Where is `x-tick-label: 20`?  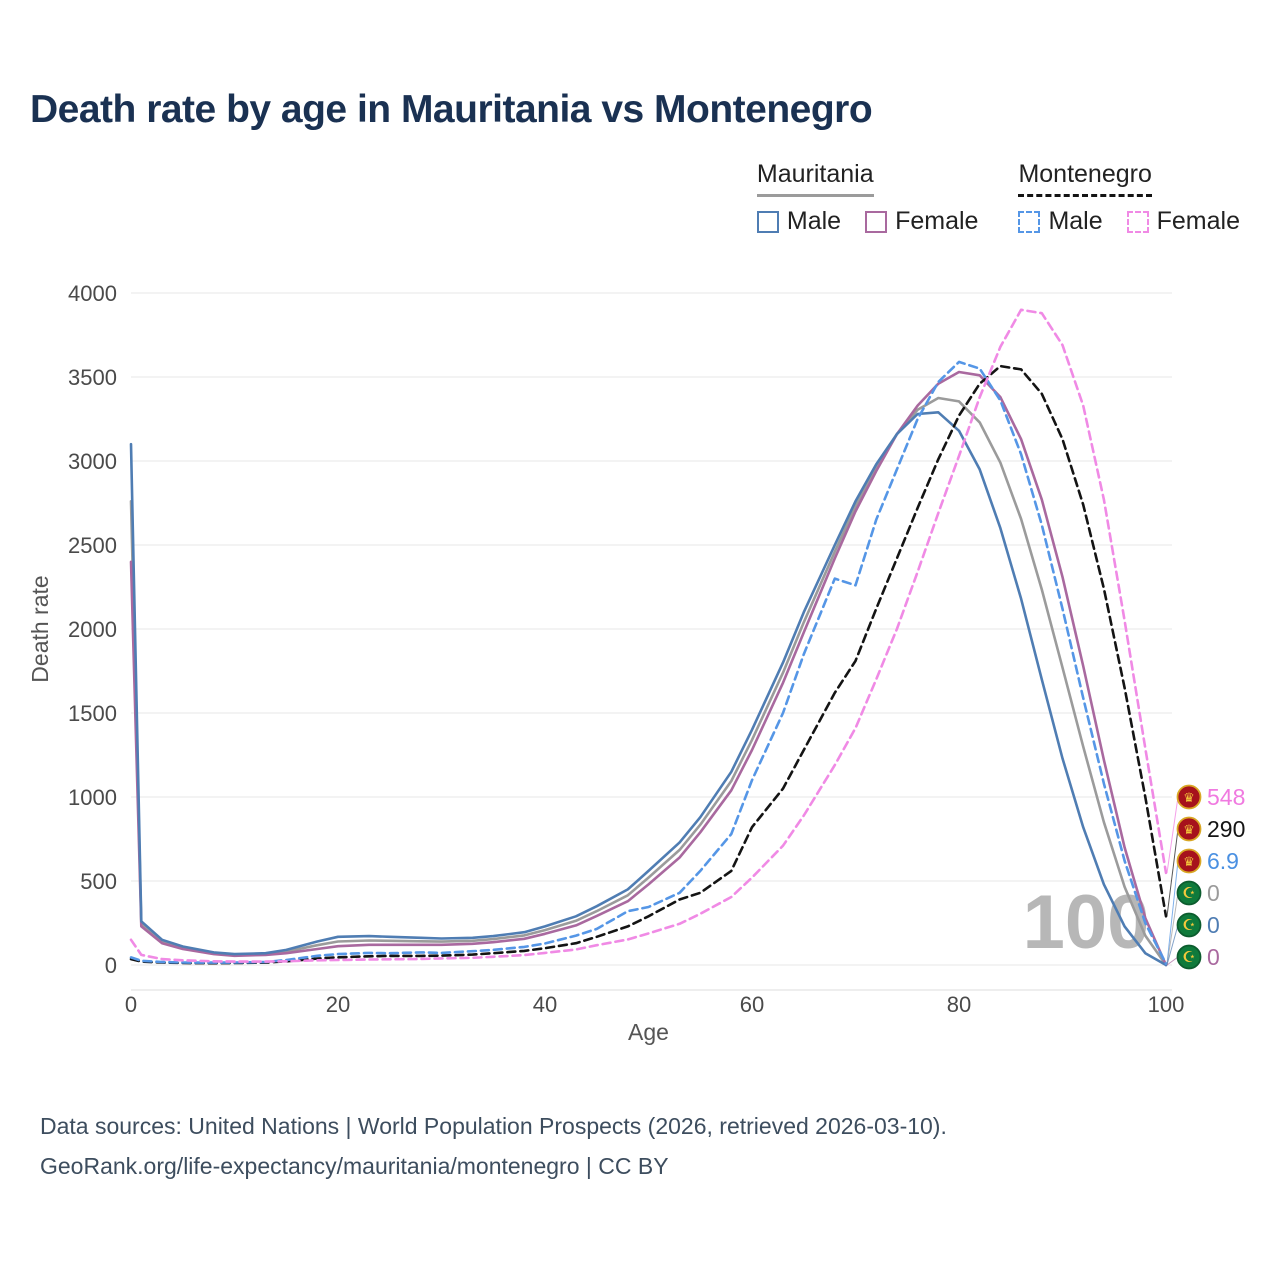 x-tick-label: 20 is located at coordinates (338, 1004).